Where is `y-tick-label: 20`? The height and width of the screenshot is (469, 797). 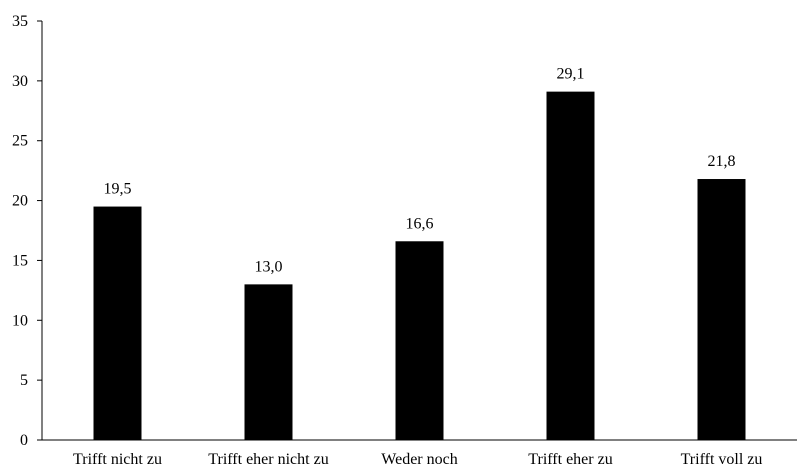
y-tick-label: 20 is located at coordinates (20, 201).